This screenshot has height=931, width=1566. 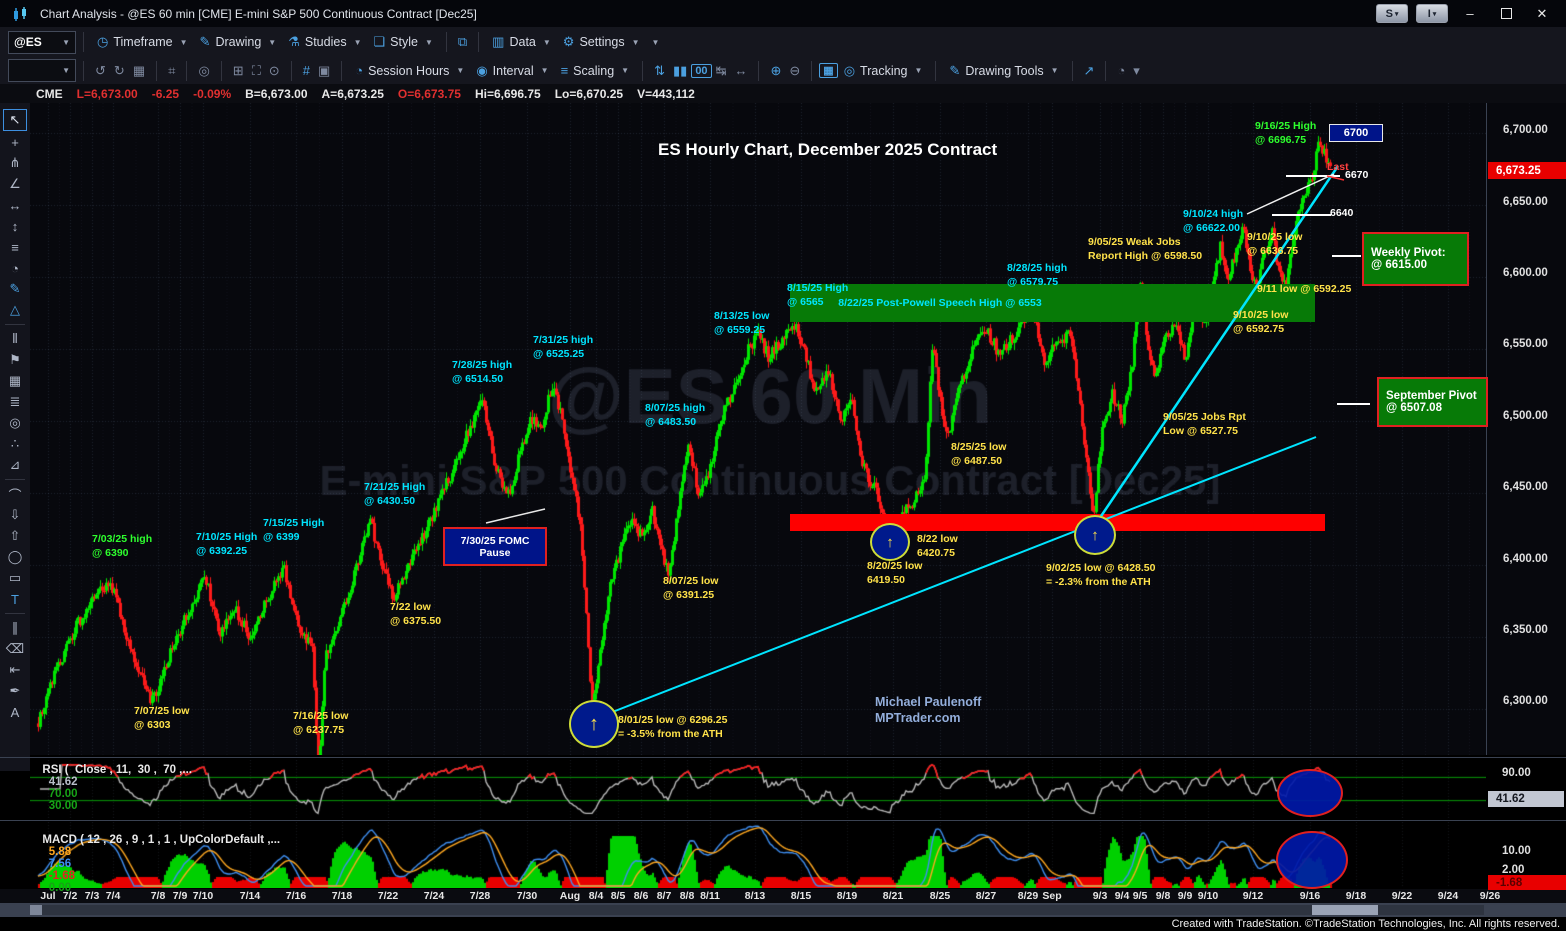 I want to click on grid-box-tool: ▦, so click(x=15, y=380).